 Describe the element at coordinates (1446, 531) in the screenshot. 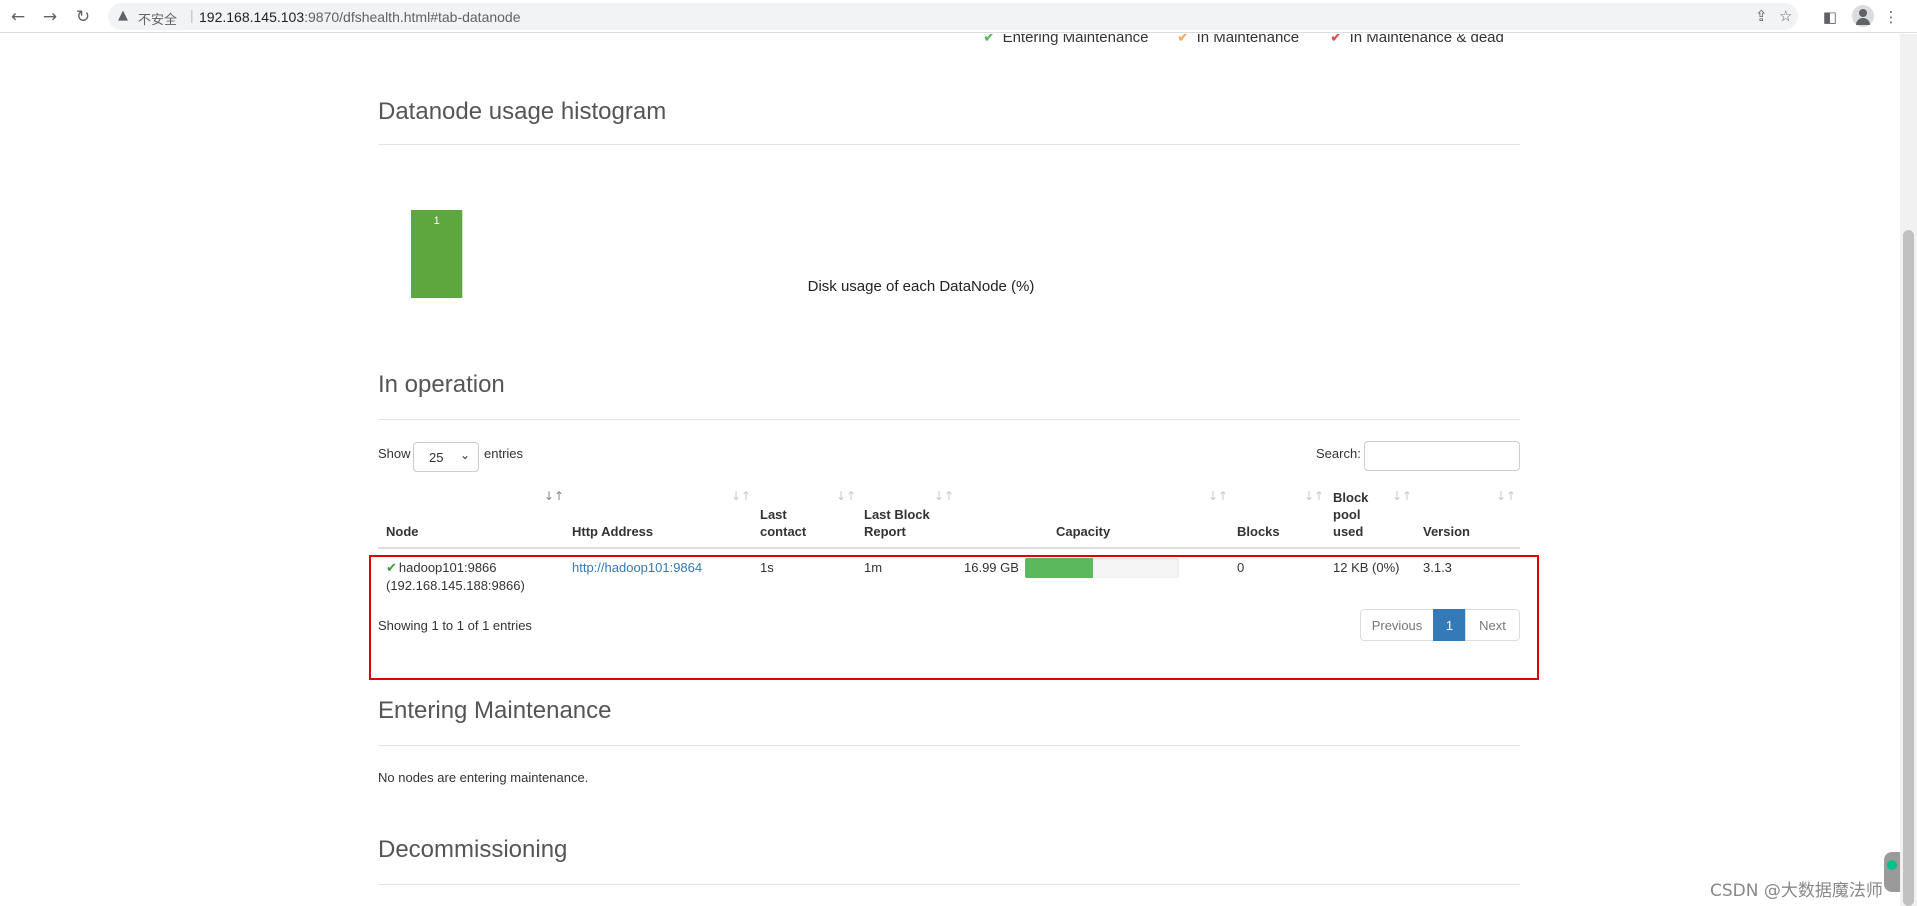

I see `column-header-version: Version` at that location.